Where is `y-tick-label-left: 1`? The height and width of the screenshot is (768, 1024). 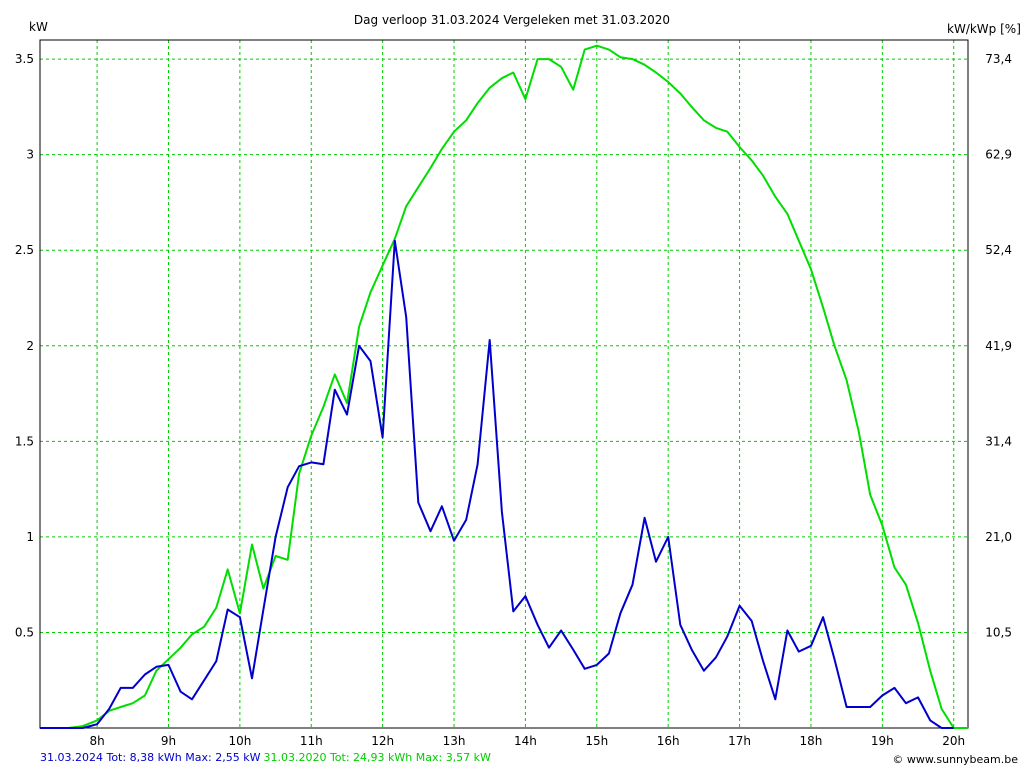
y-tick-label-left: 1 is located at coordinates (30, 537).